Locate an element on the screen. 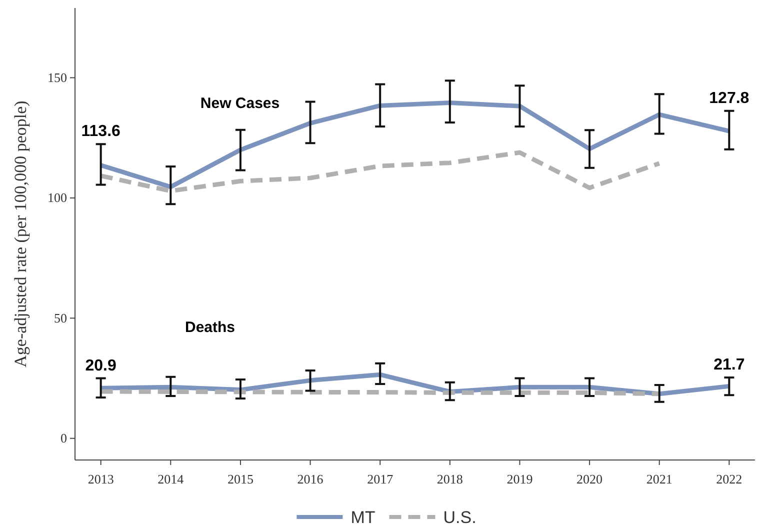  y-tick-label: 100 is located at coordinates (57, 198).